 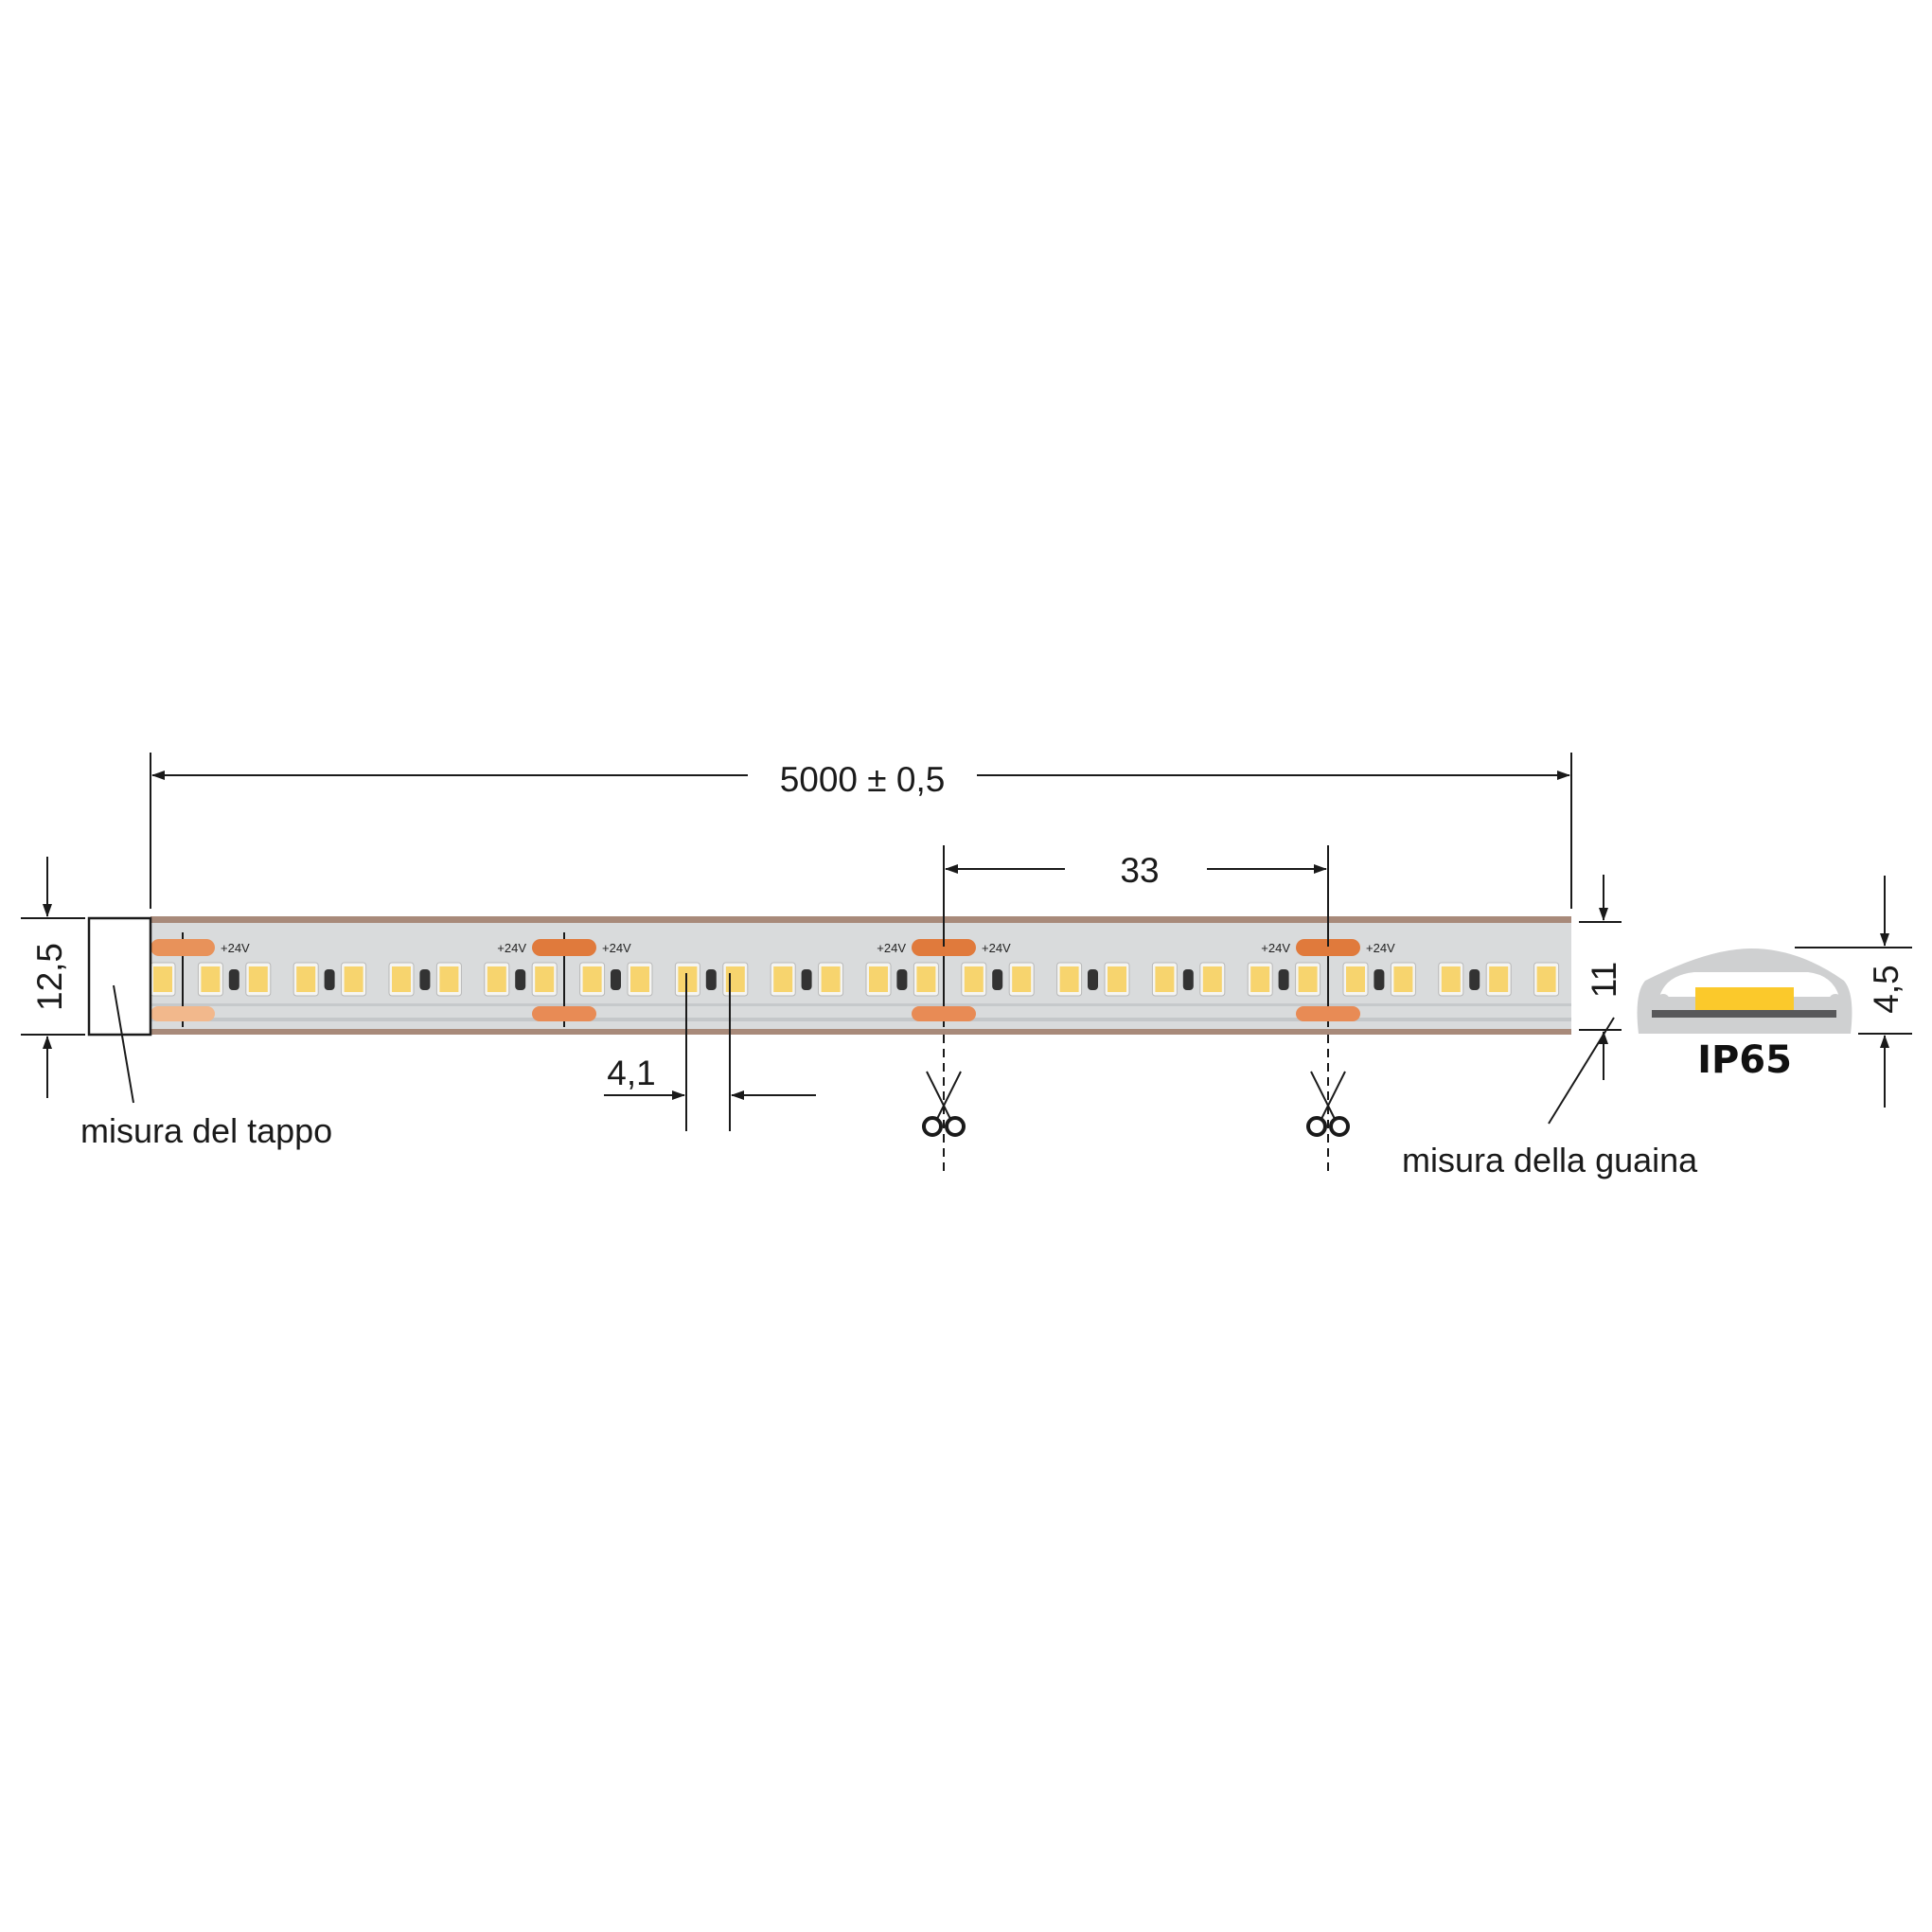 What do you see at coordinates (861, 831) in the screenshot?
I see `length-dimension: 5000 ± 0,5` at bounding box center [861, 831].